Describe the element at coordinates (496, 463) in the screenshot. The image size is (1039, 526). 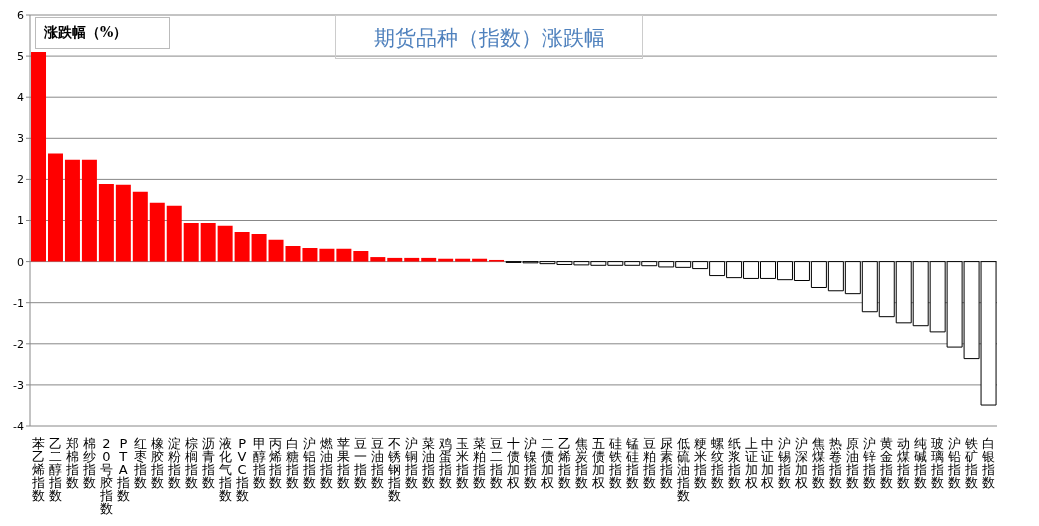
I see `x-tick-label: 豆二指数` at that location.